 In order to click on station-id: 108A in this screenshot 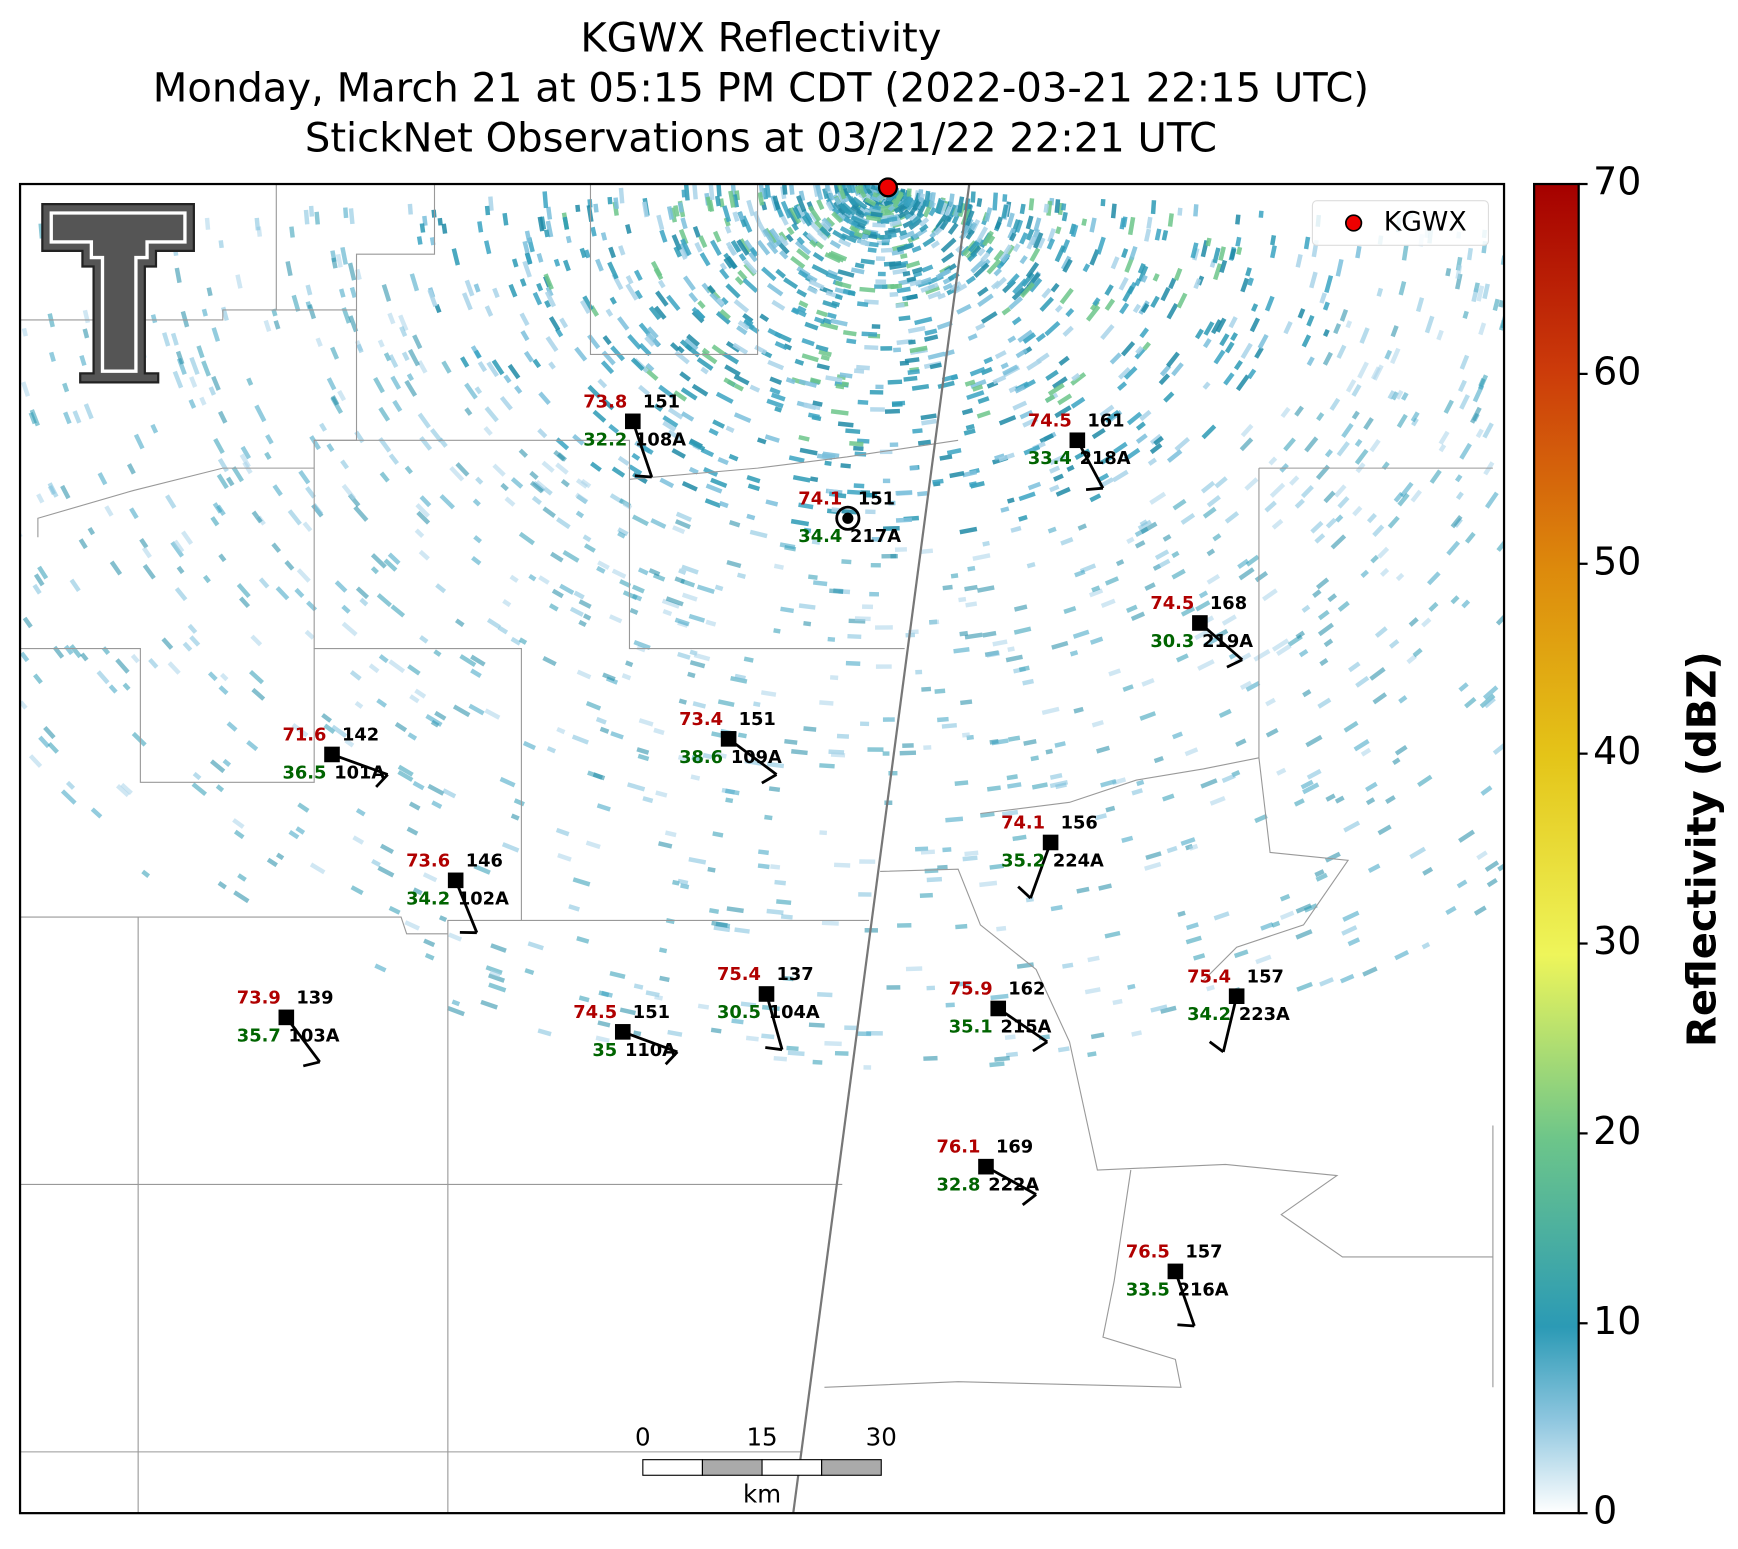, I will do `click(660, 439)`.